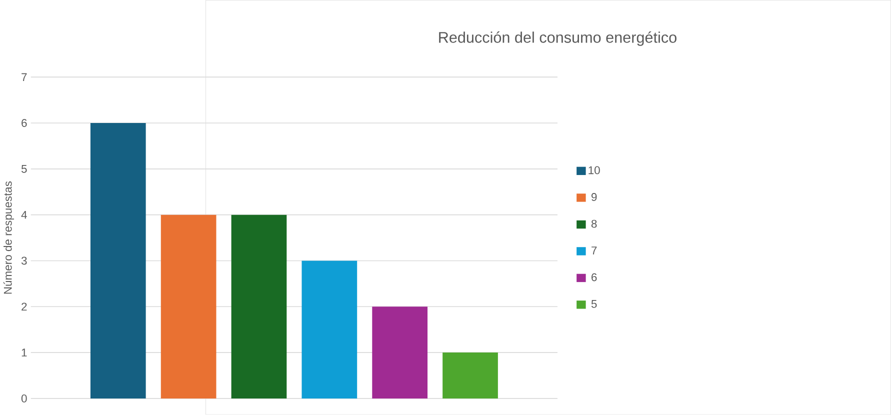 The width and height of the screenshot is (891, 415). Describe the element at coordinates (24, 306) in the screenshot. I see `y-tick-label: 2` at that location.